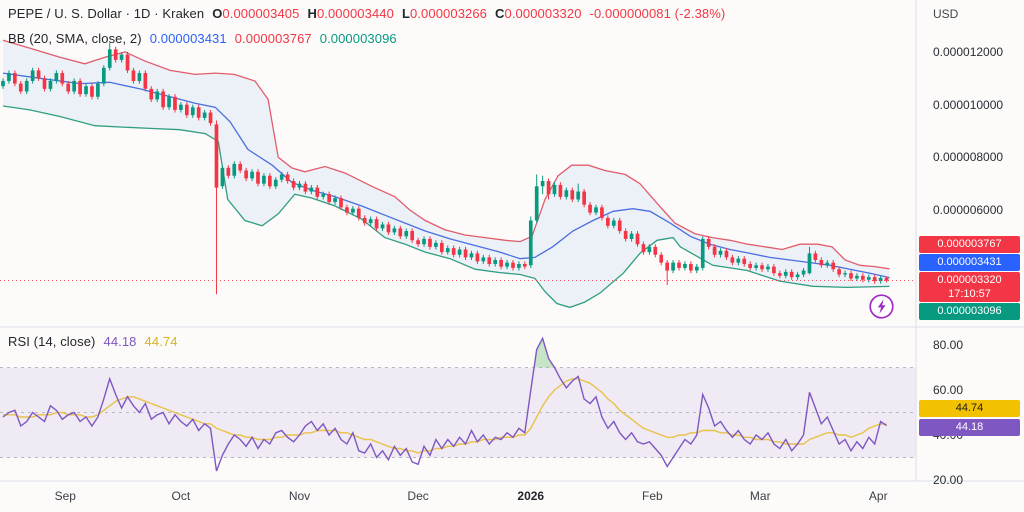 Image resolution: width=1024 pixels, height=512 pixels. I want to click on open-value: O0.000003405, so click(256, 13).